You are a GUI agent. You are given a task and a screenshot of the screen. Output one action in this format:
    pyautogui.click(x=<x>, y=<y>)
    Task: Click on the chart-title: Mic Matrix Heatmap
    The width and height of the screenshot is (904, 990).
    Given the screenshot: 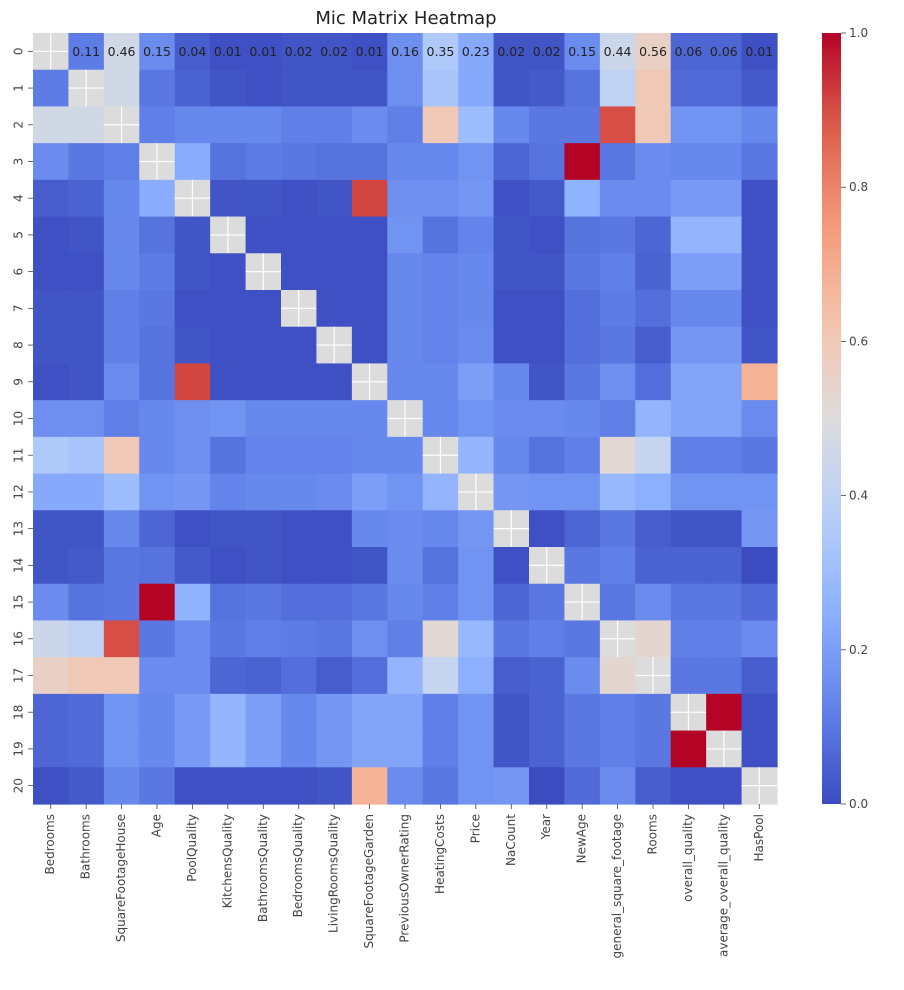 What is the action you would take?
    pyautogui.click(x=405, y=18)
    